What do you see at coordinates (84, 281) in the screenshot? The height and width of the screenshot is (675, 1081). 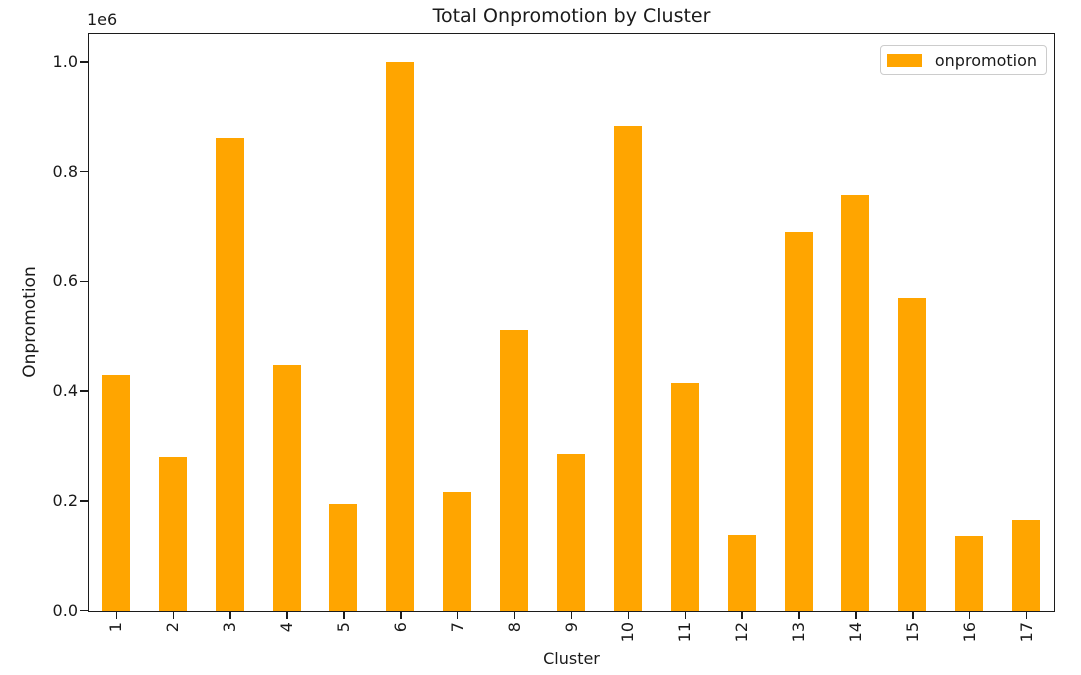 I see `y-tick-mark-0.6` at bounding box center [84, 281].